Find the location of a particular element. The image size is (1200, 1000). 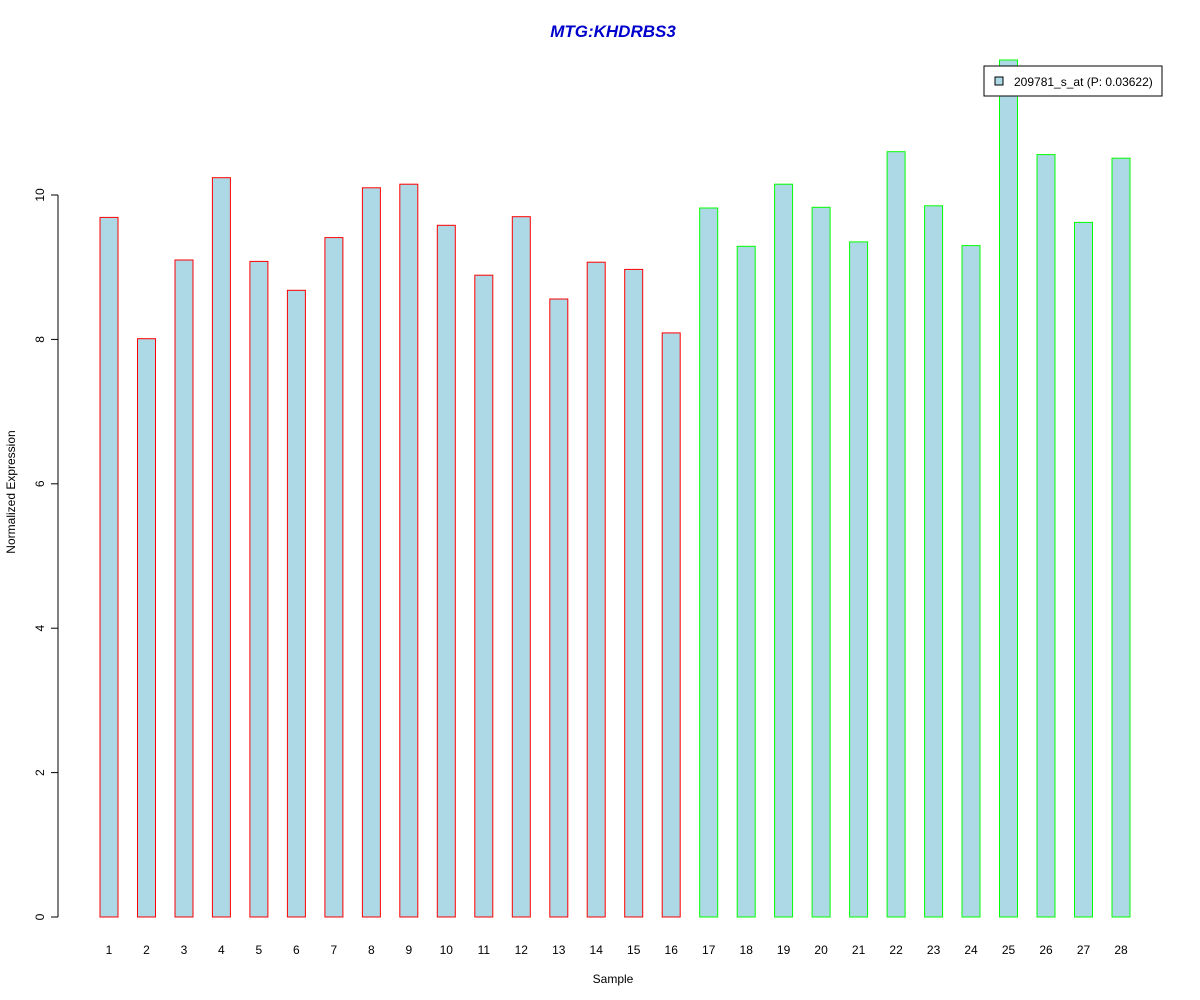

y-tick-label: 0 is located at coordinates (40, 916).